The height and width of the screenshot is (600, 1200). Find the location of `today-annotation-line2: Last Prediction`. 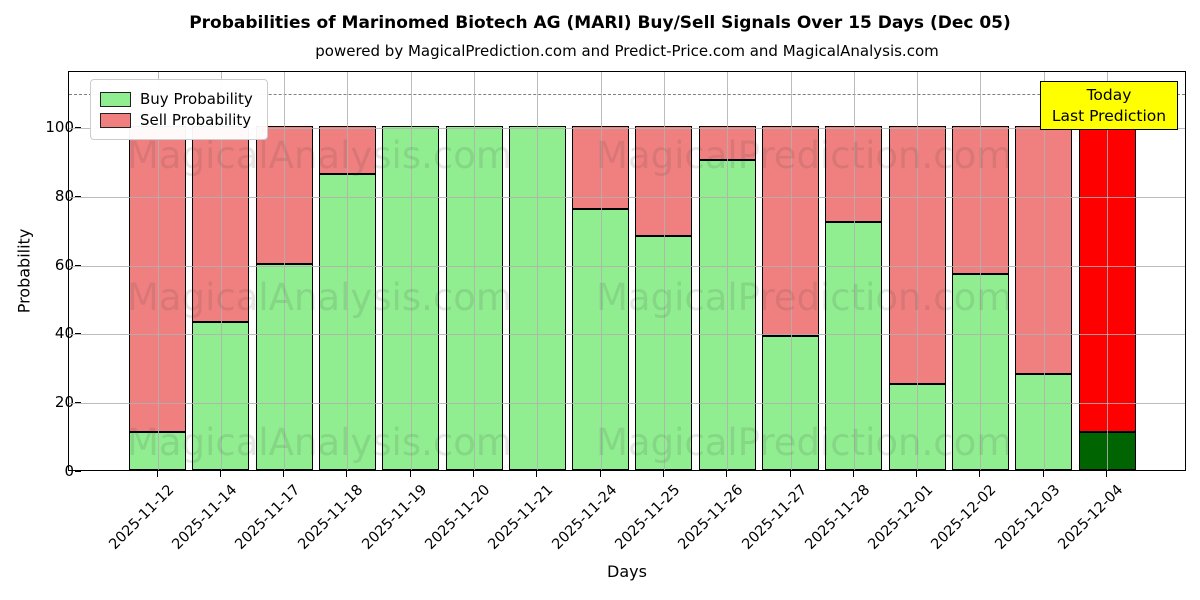

today-annotation-line2: Last Prediction is located at coordinates (1109, 115).